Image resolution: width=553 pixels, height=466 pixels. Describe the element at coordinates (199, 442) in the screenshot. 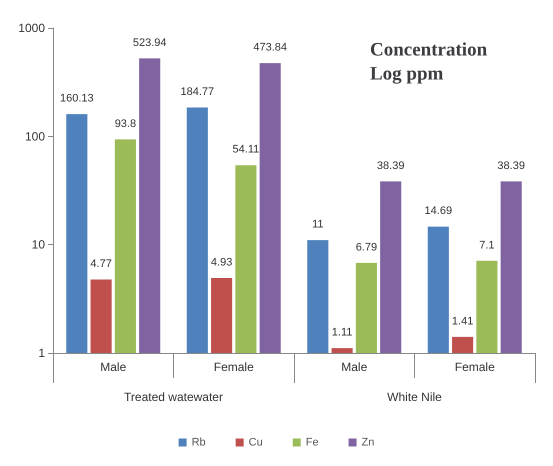

I see `legend-label: Rb` at that location.